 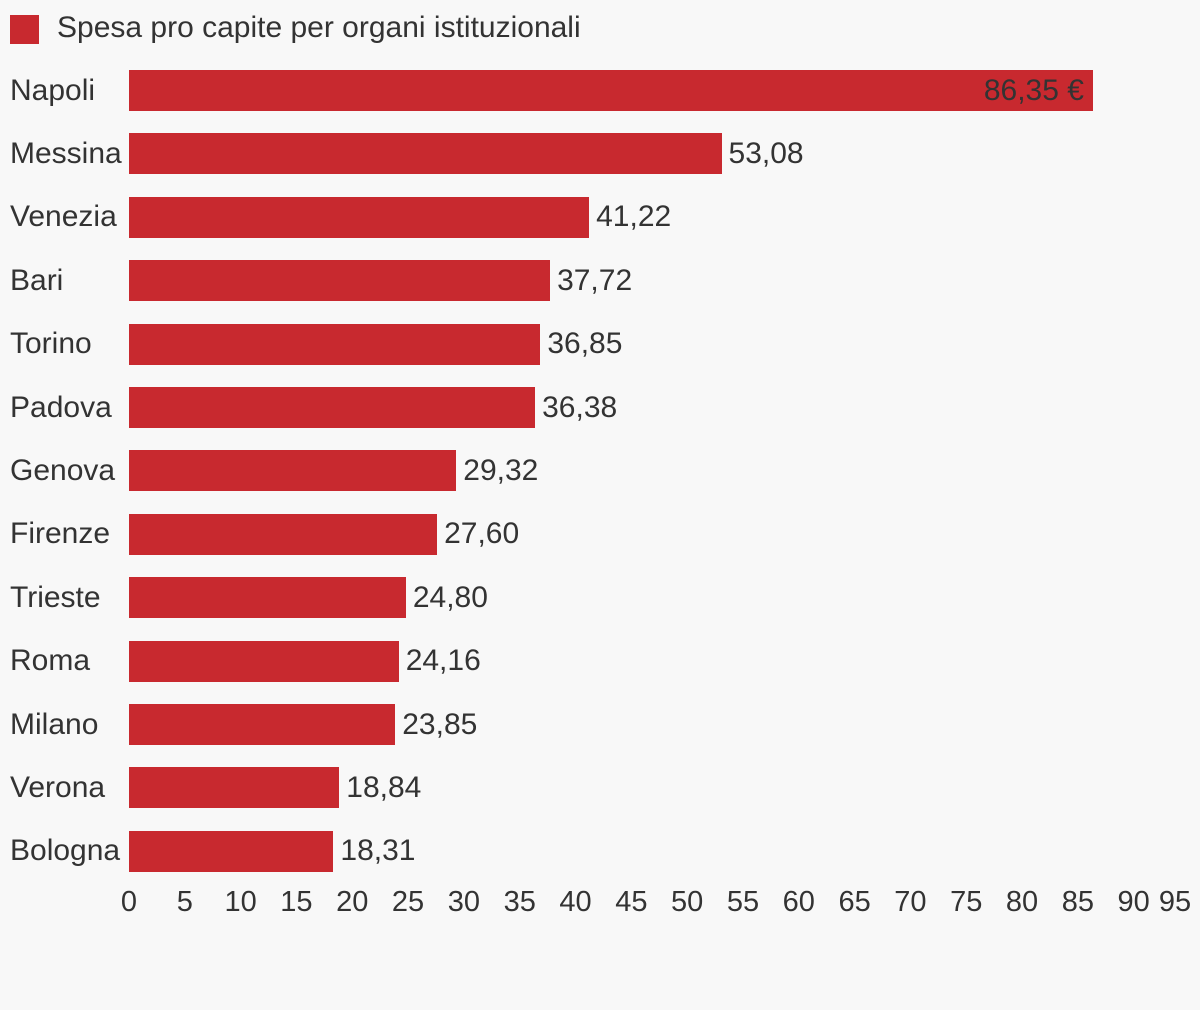 I want to click on bar-row: Venezia 41,22, so click(x=600, y=217).